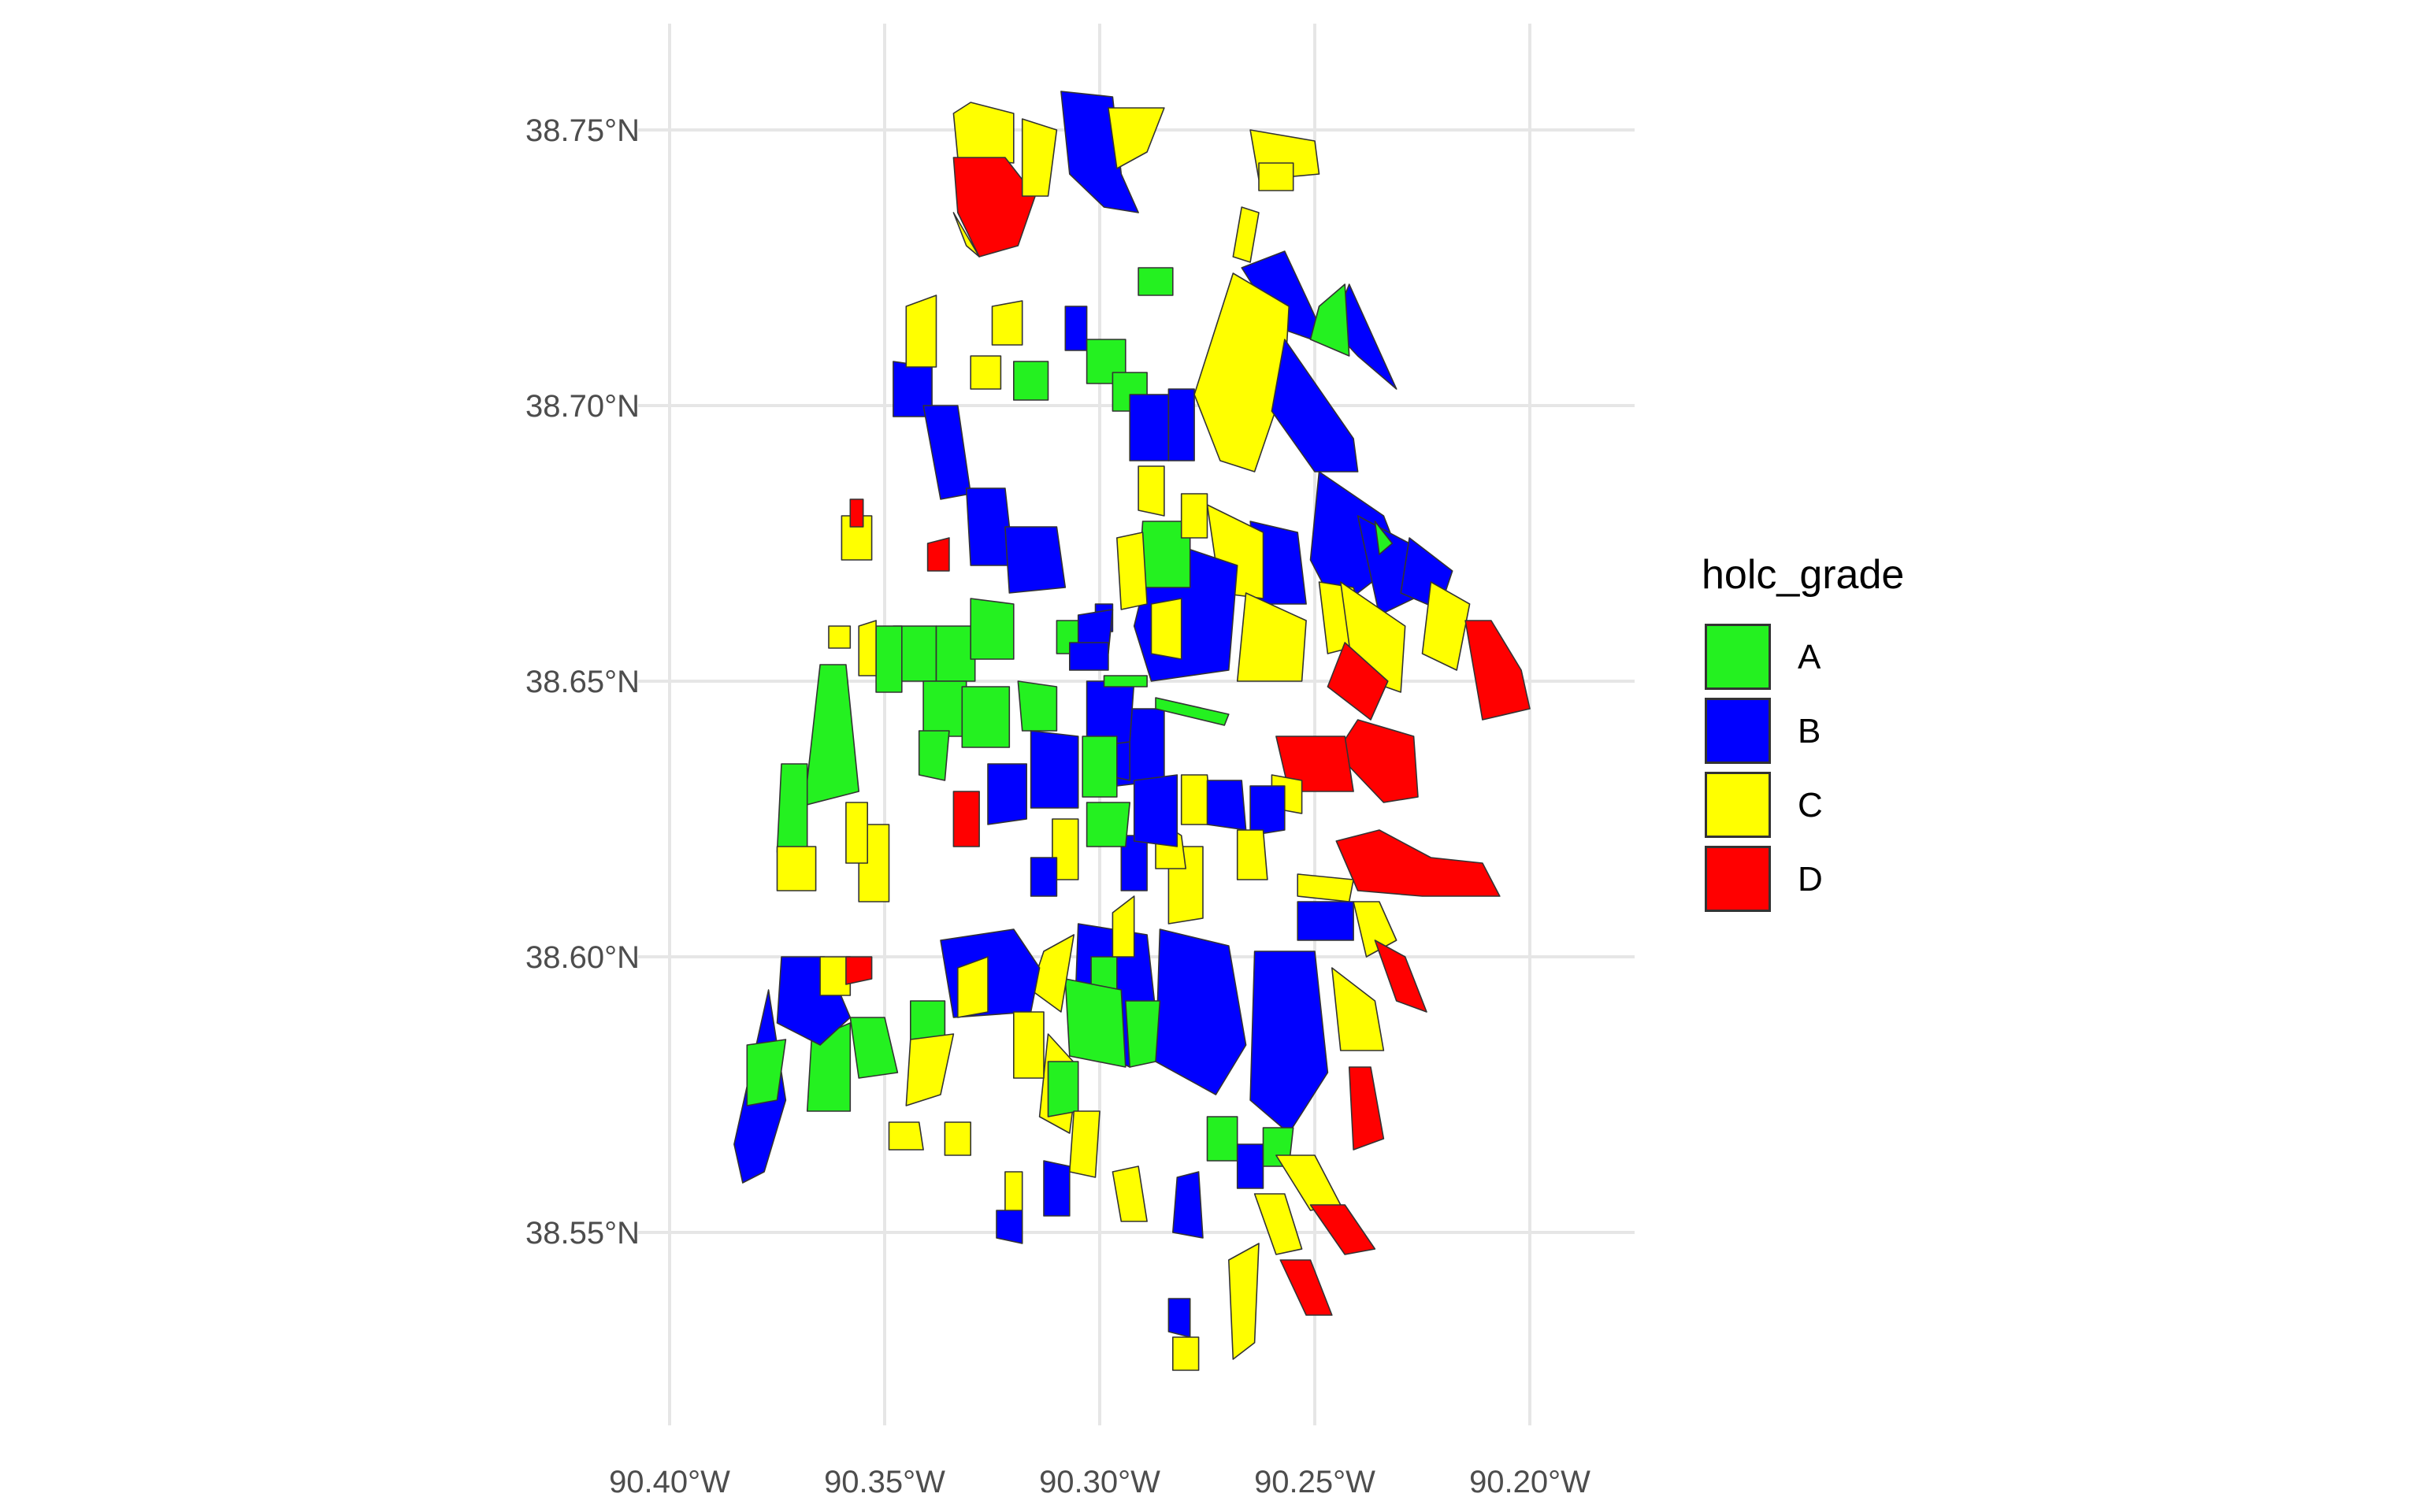 Image resolution: width=2420 pixels, height=1512 pixels. What do you see at coordinates (669, 1482) in the screenshot?
I see `x-tick-label: 90.40°W` at bounding box center [669, 1482].